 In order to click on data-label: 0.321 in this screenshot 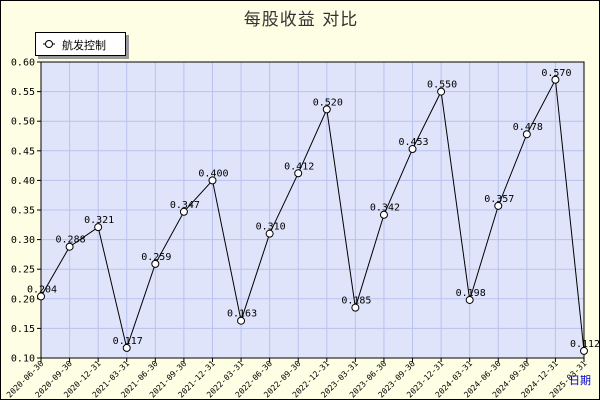, I will do `click(99, 220)`.